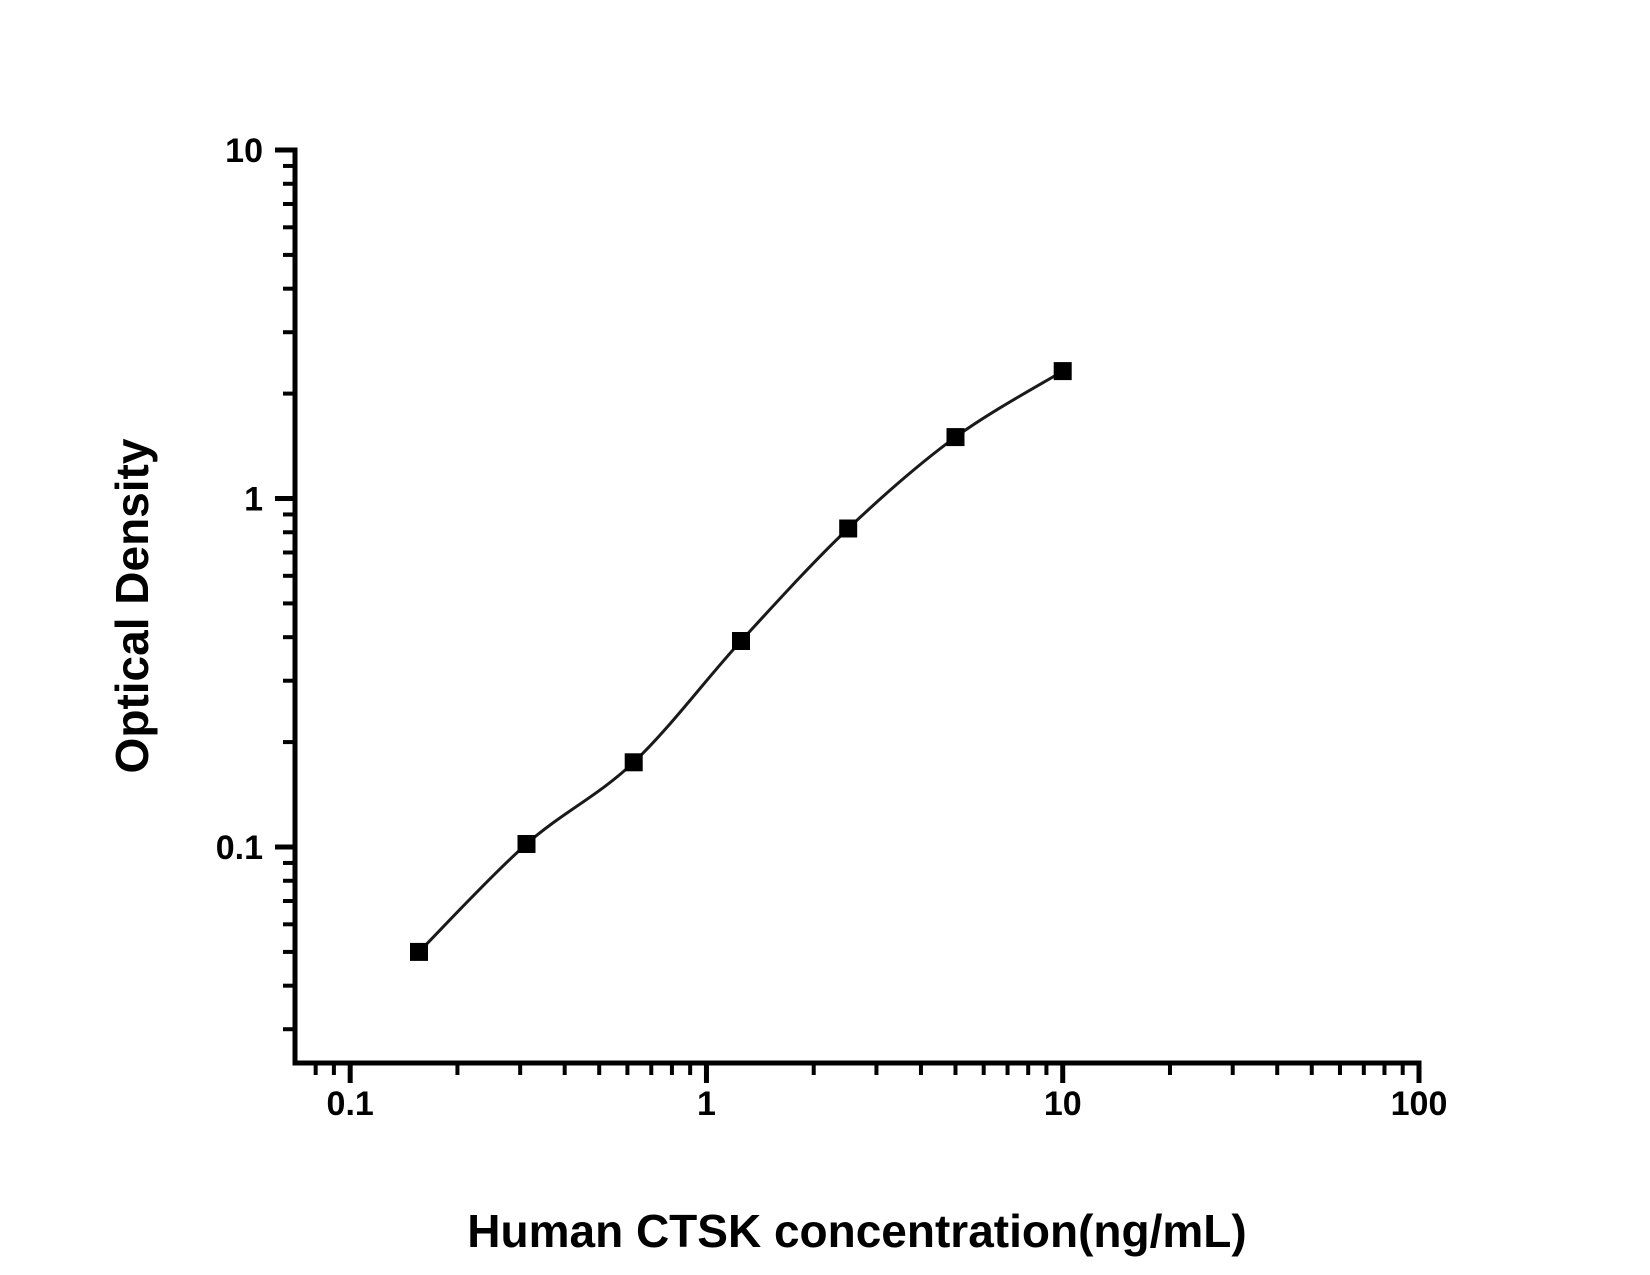 Image resolution: width=1650 pixels, height=1275 pixels. I want to click on x-axis-title: Human CTSK concentration(ng/mL), so click(856, 1231).